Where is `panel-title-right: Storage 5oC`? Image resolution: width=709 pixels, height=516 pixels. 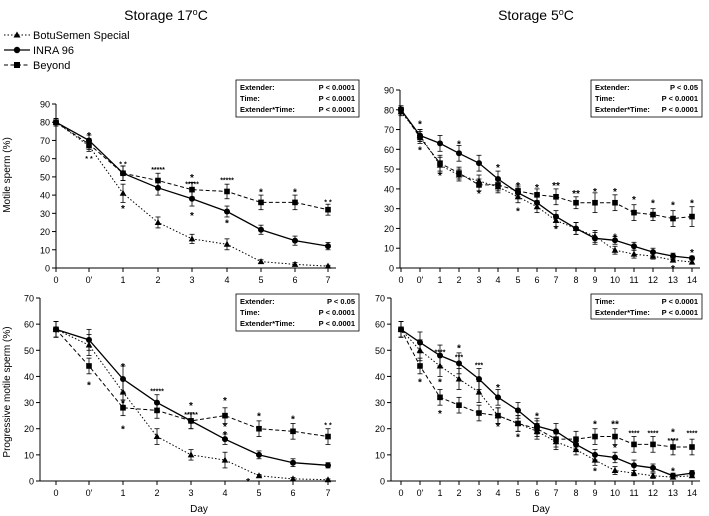
panel-title-right: Storage 5oC is located at coordinates (536, 15).